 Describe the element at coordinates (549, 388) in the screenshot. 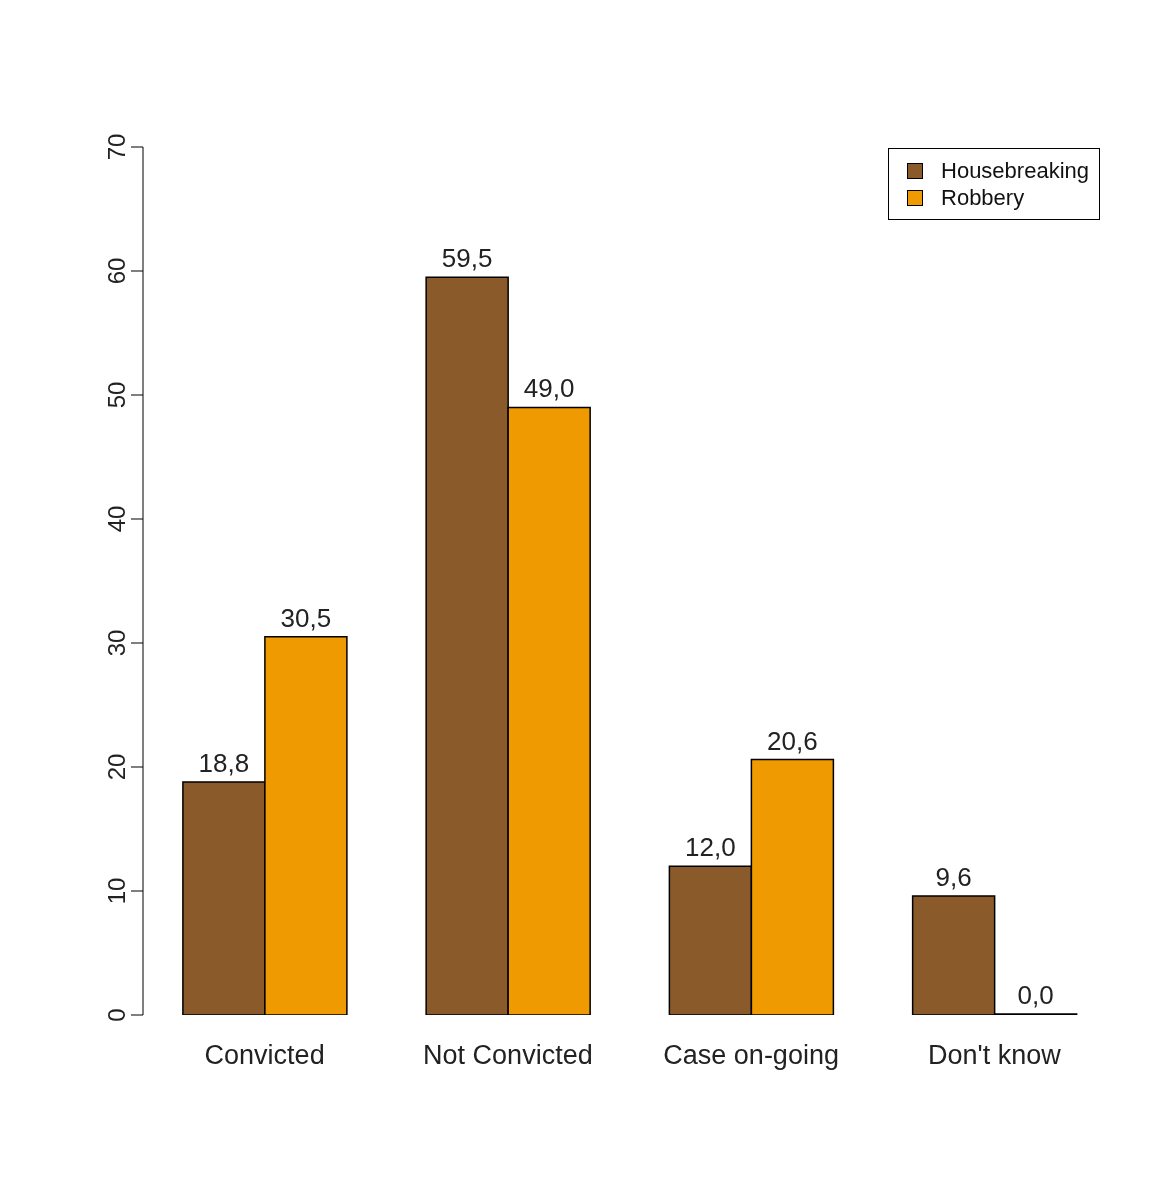

I see `data-label: 49,0` at that location.